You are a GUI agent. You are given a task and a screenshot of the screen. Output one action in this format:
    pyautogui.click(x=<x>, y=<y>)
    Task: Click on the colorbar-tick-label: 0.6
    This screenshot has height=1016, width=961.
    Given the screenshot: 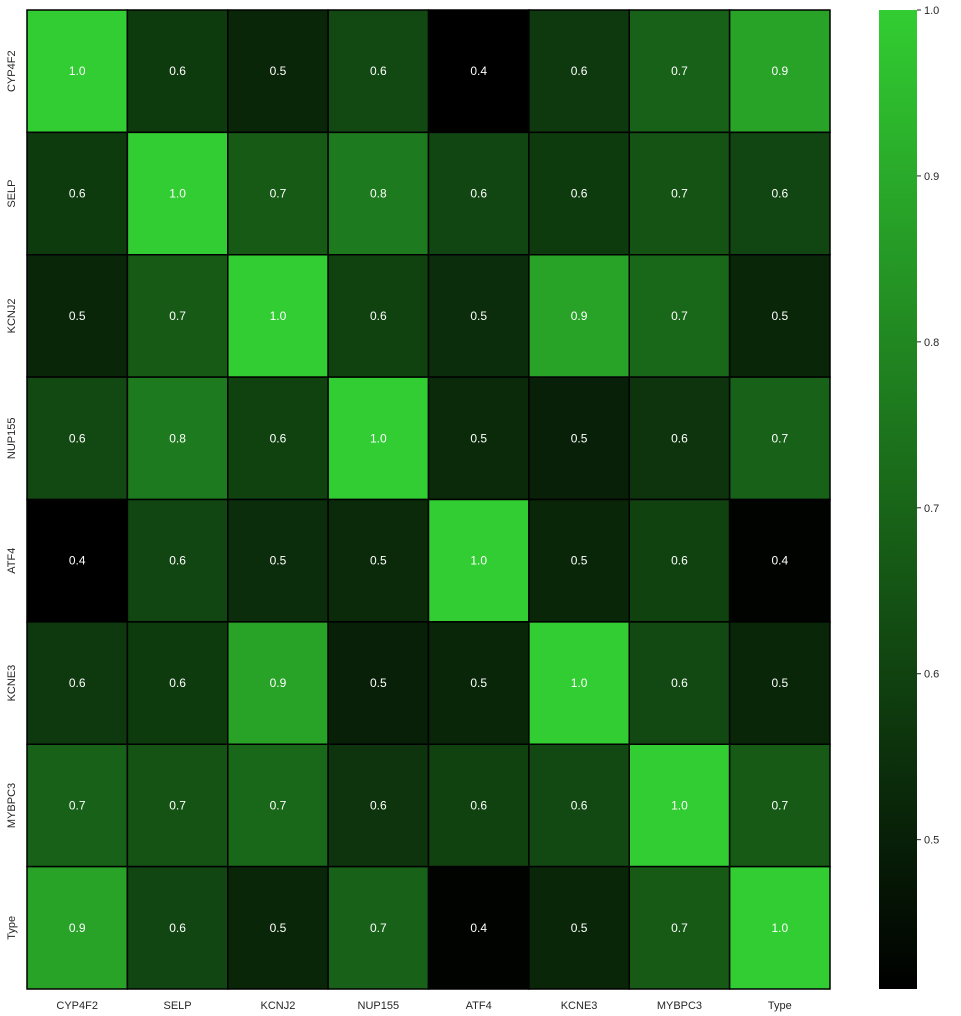 What is the action you would take?
    pyautogui.click(x=931, y=675)
    